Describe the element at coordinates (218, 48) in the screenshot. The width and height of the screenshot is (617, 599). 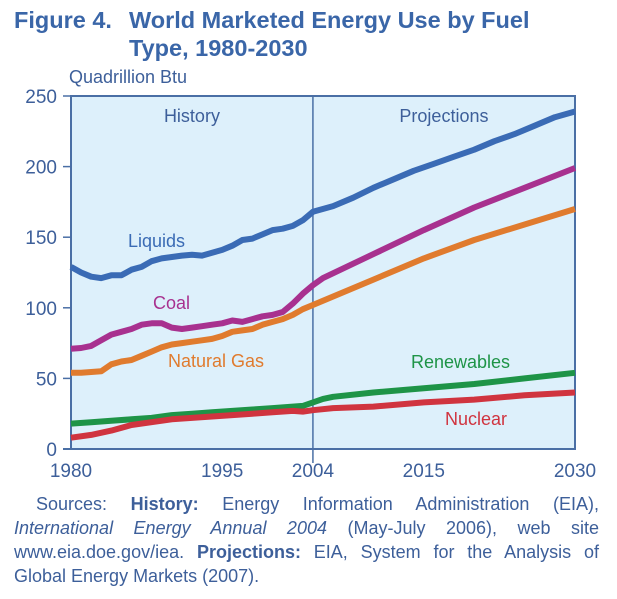
I see `figure-title-line2: Type, 1980-2030` at that location.